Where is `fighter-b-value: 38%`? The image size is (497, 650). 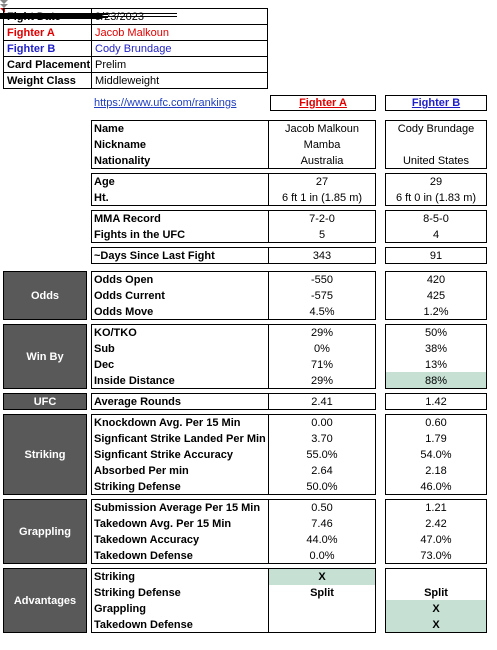
fighter-b-value: 38% is located at coordinates (436, 348).